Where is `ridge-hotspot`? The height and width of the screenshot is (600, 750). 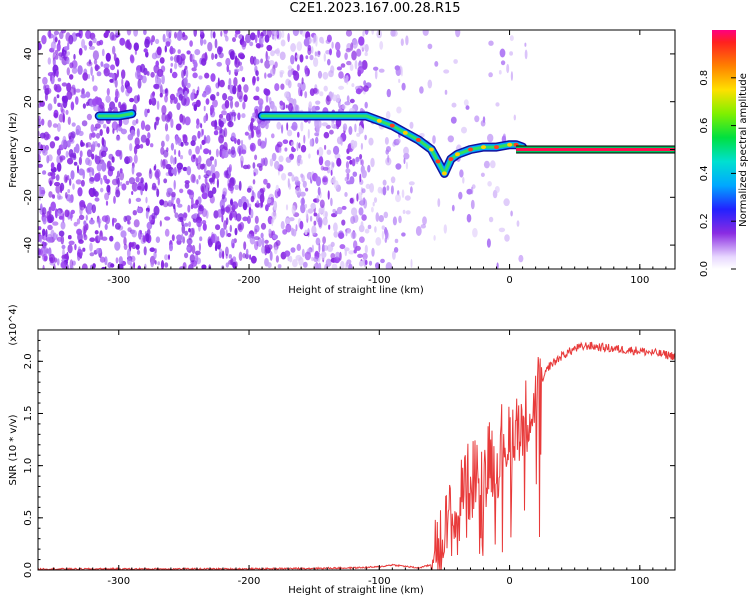
ridge-hotspot is located at coordinates (483, 147).